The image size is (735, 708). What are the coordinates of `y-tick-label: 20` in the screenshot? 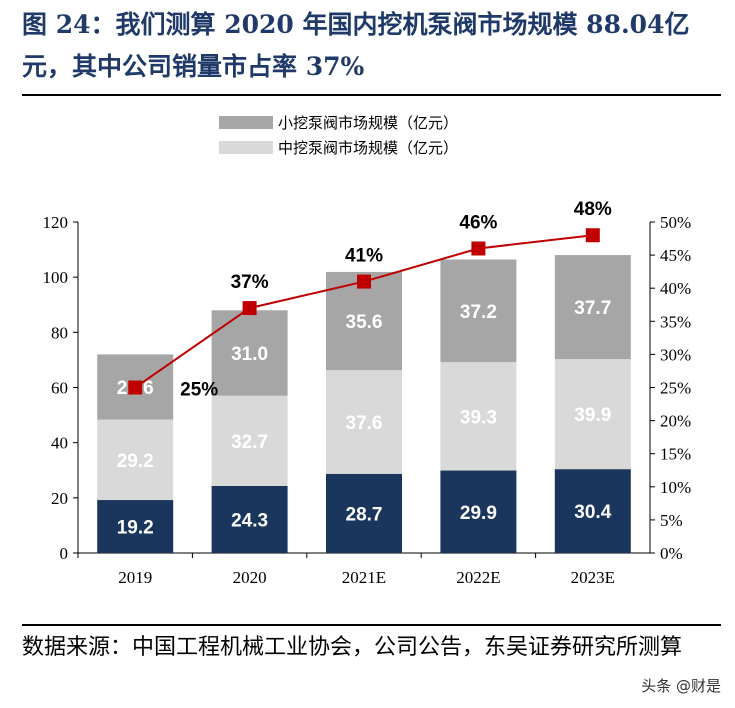 It's located at (59, 498).